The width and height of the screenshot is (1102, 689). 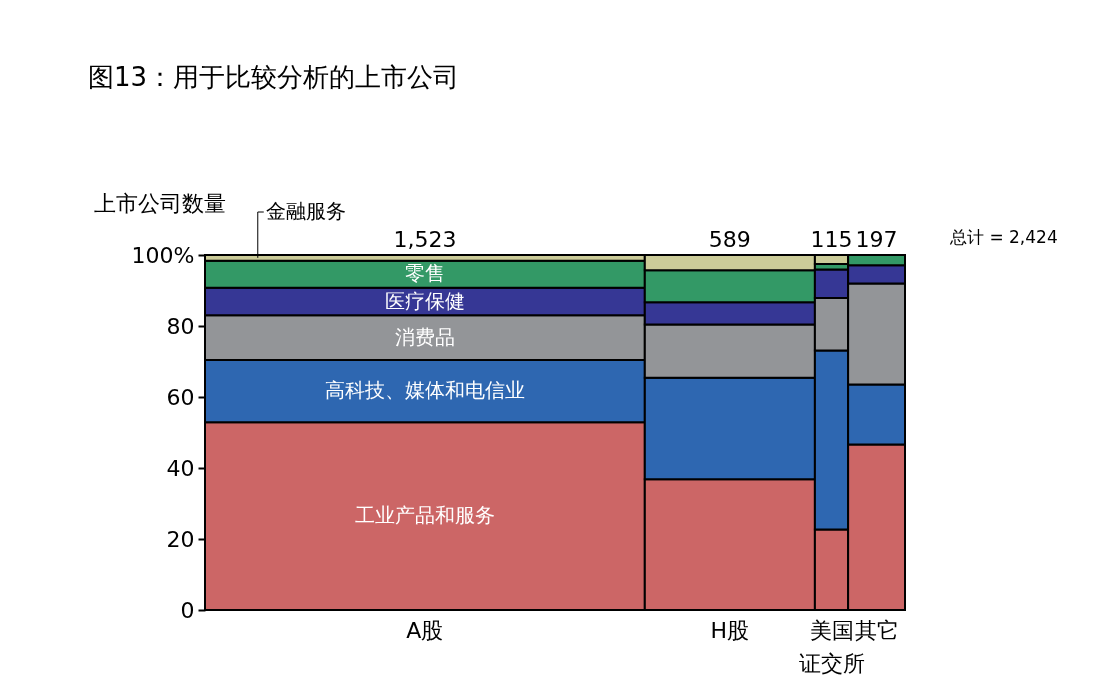 I want to click on annotation: 115, so click(x=831, y=239).